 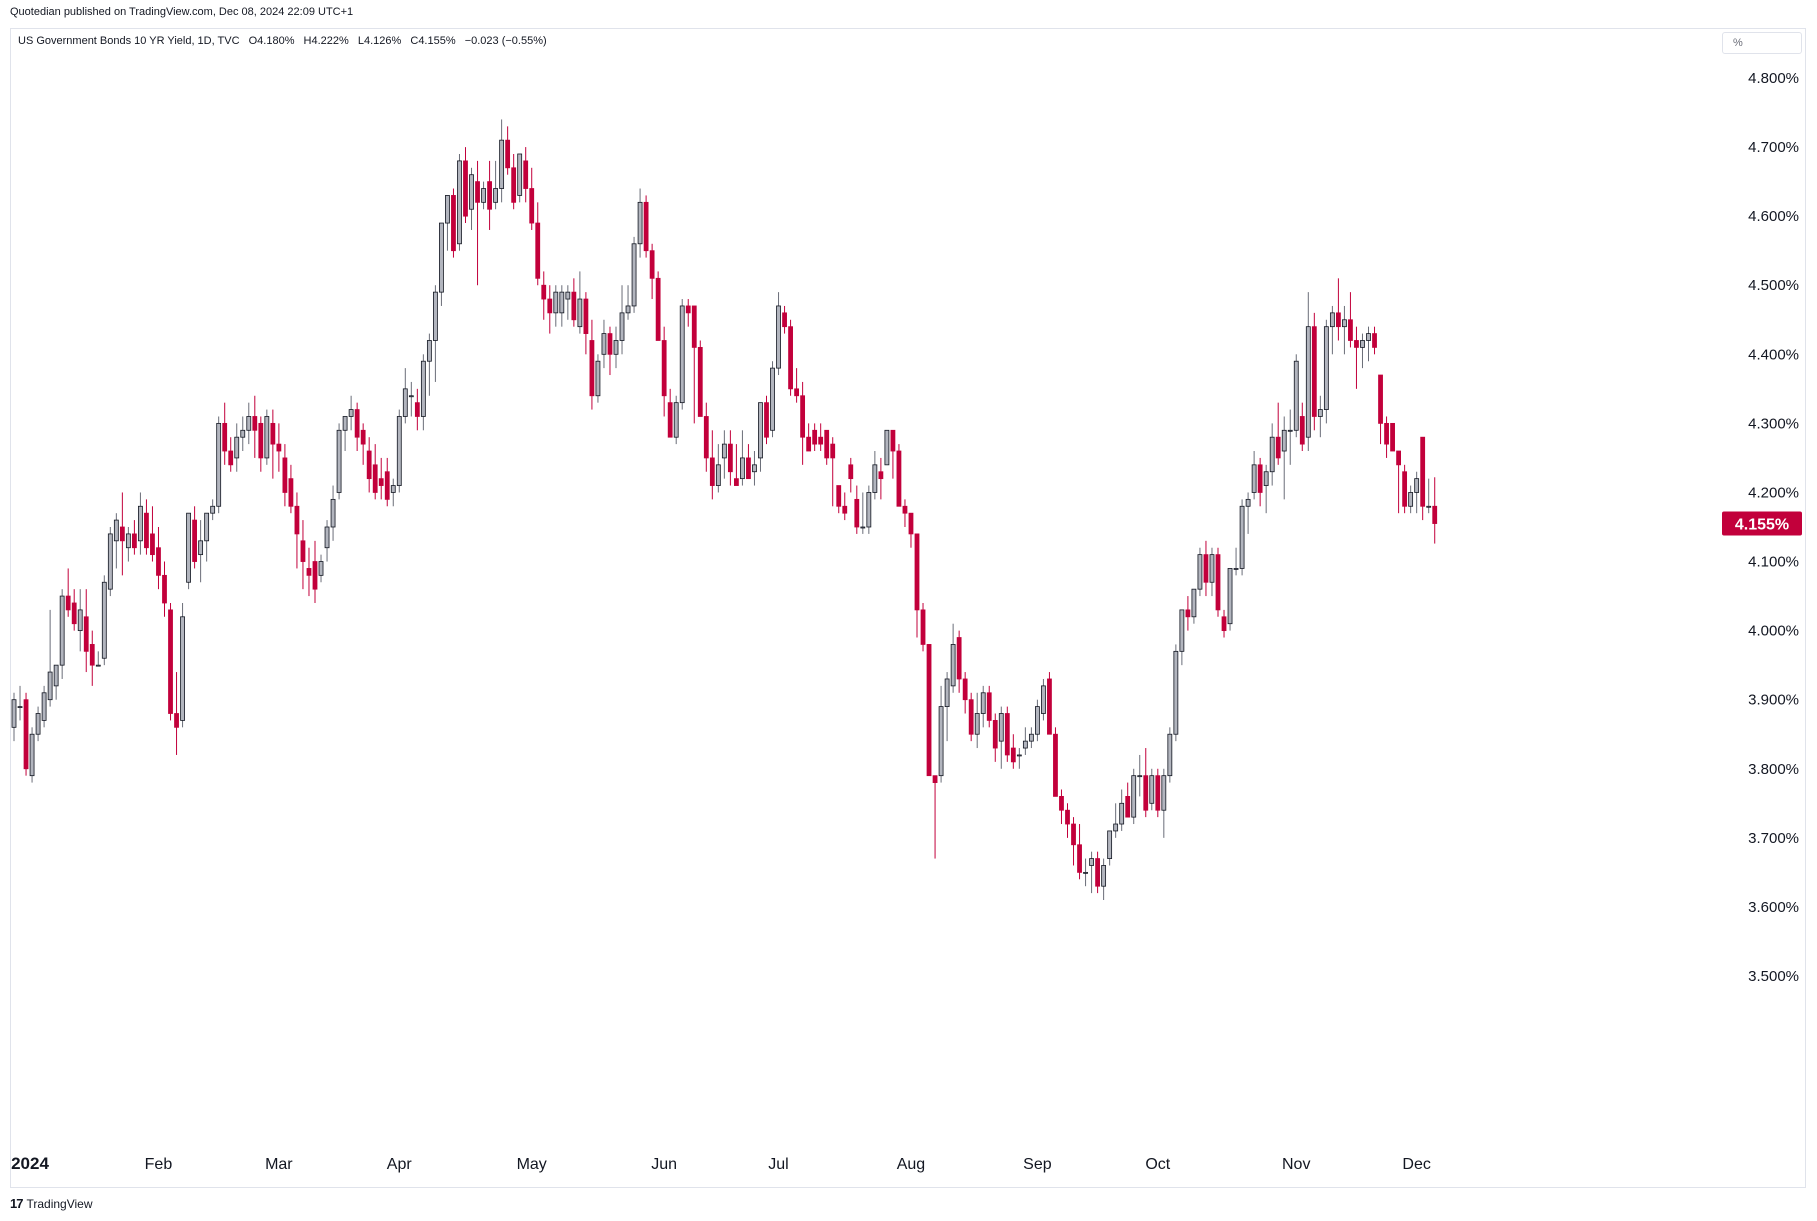 What do you see at coordinates (1296, 1164) in the screenshot?
I see `x-tick-label: Nov` at bounding box center [1296, 1164].